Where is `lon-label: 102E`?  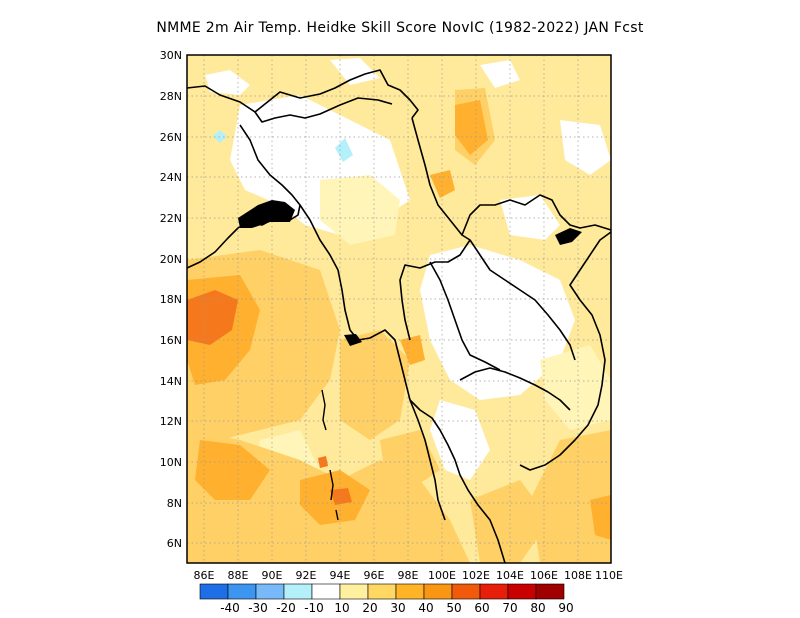
lon-label: 102E is located at coordinates (476, 575).